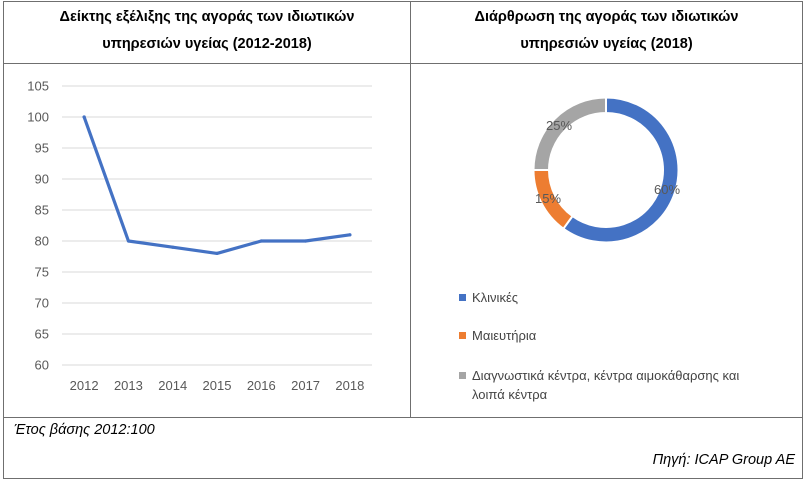  What do you see at coordinates (42, 303) in the screenshot?
I see `y-tick-label-70: 70` at bounding box center [42, 303].